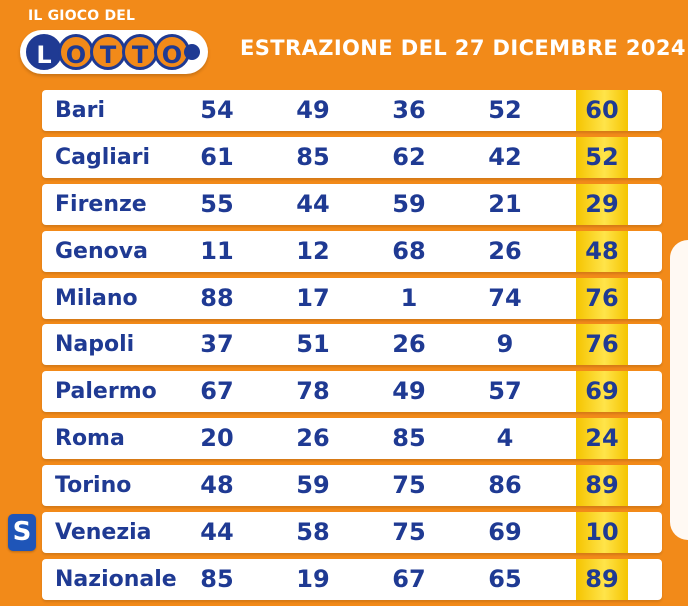 Image resolution: width=688 pixels, height=606 pixels. What do you see at coordinates (90, 439) in the screenshot?
I see `wheel-name: Roma` at bounding box center [90, 439].